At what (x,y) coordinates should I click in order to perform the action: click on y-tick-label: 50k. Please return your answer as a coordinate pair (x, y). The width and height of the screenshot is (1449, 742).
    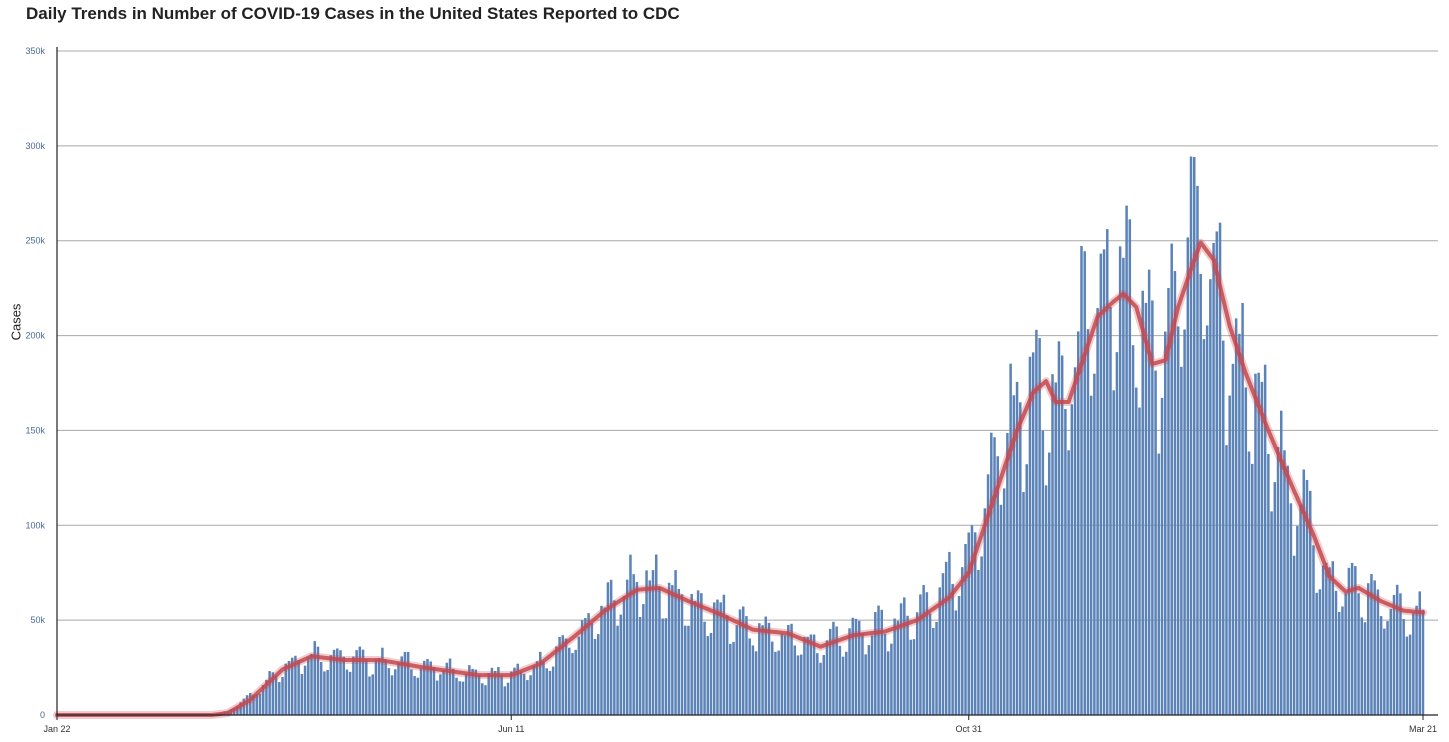
    Looking at the image, I should click on (37, 620).